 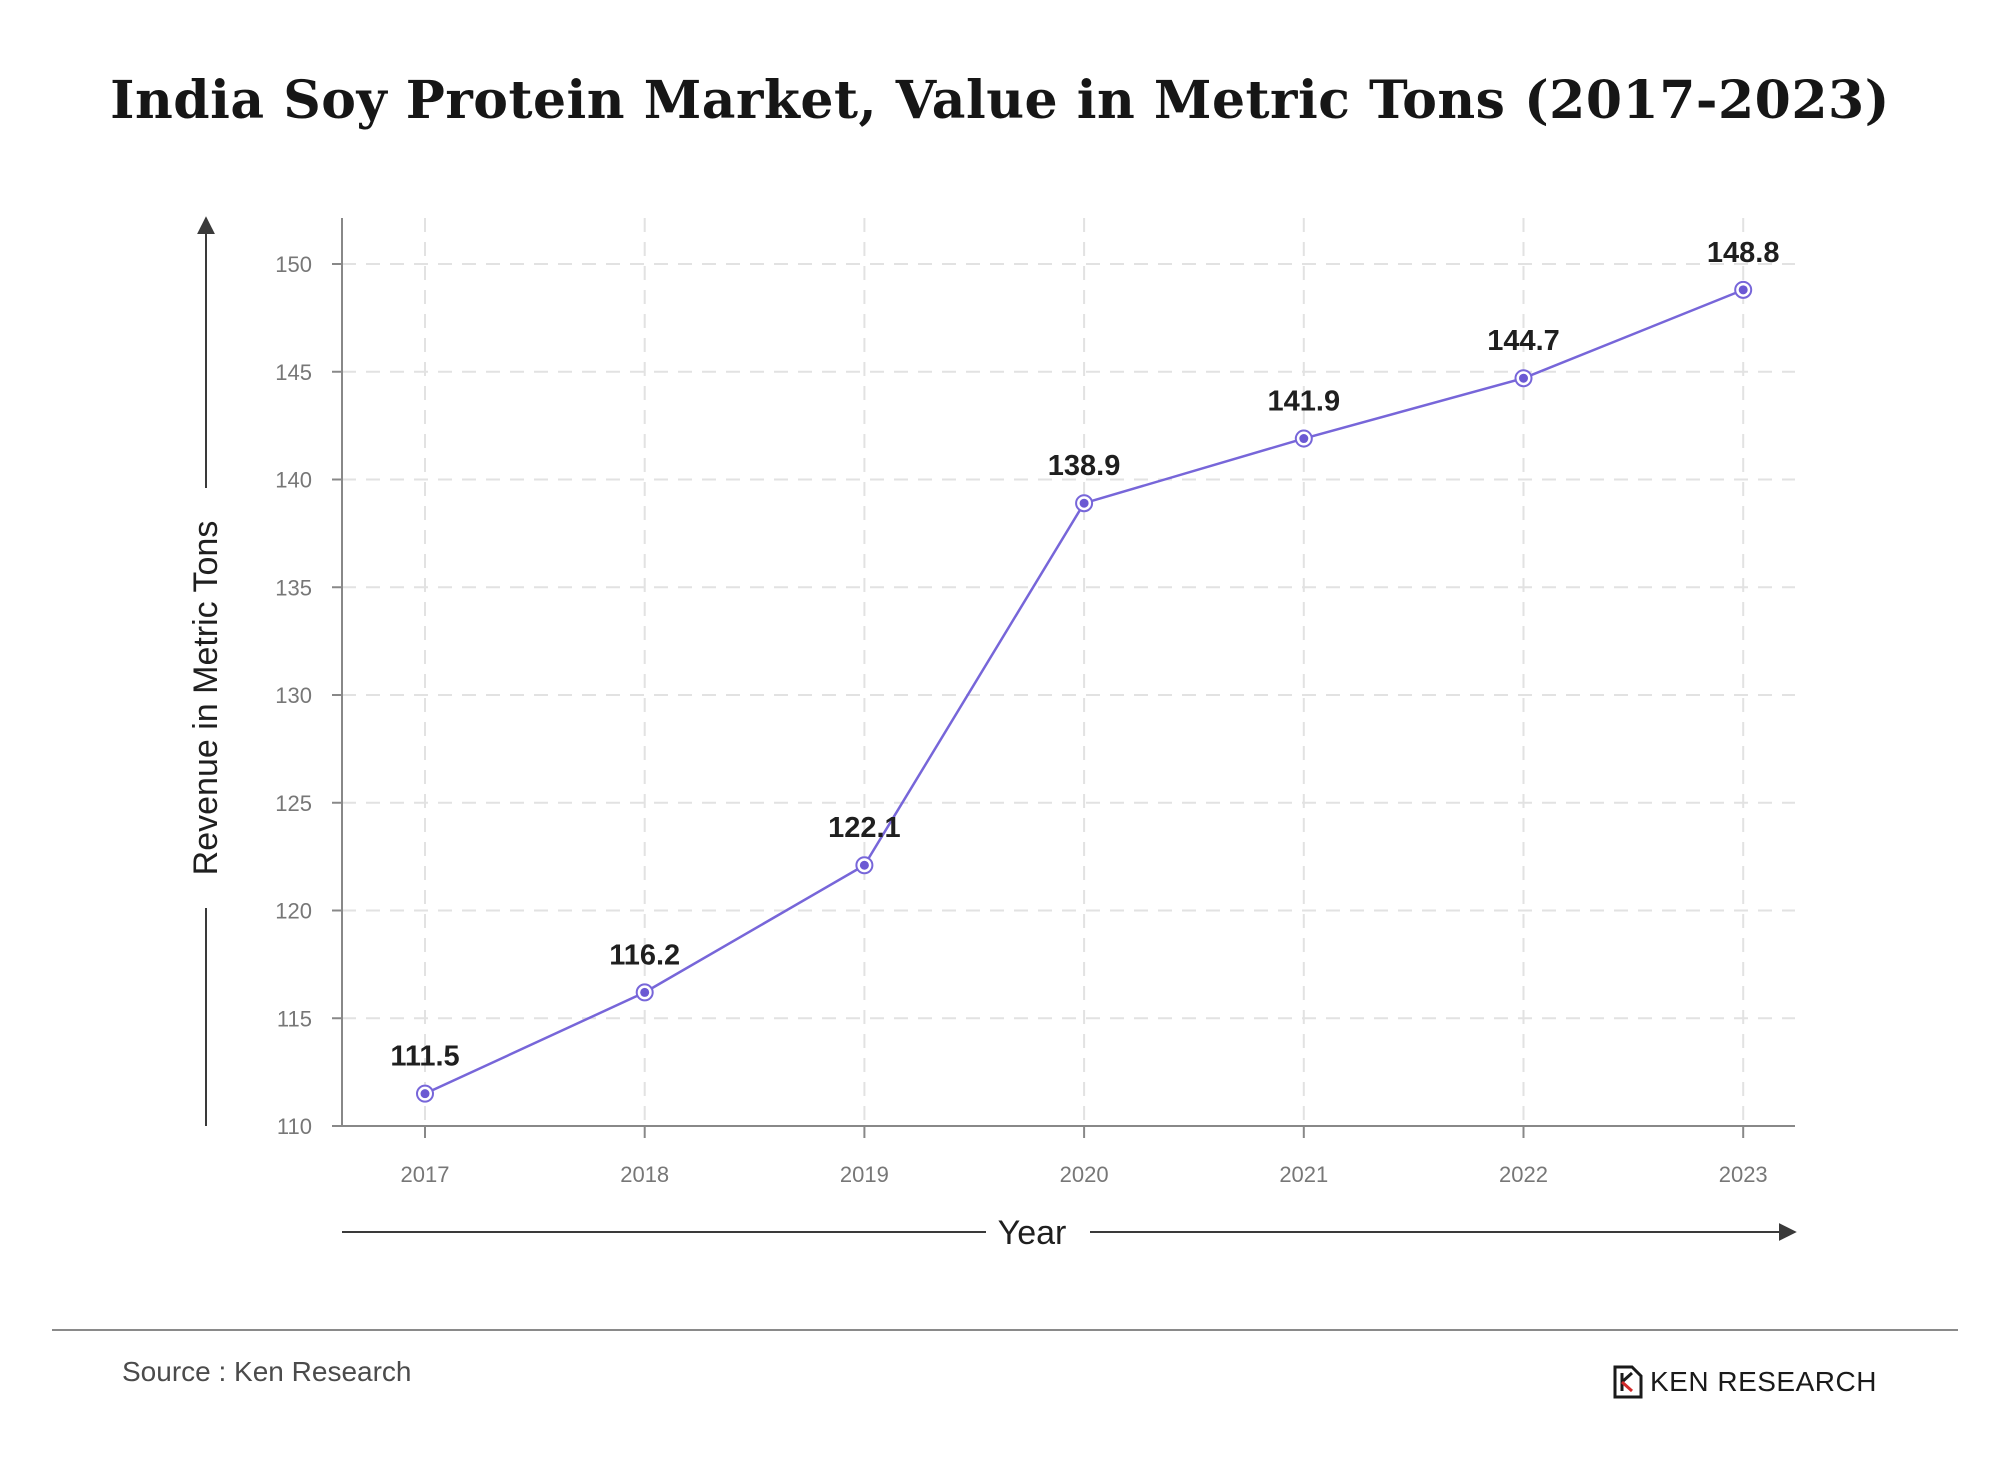 What do you see at coordinates (425, 1174) in the screenshot?
I see `x-tick-label: 2017` at bounding box center [425, 1174].